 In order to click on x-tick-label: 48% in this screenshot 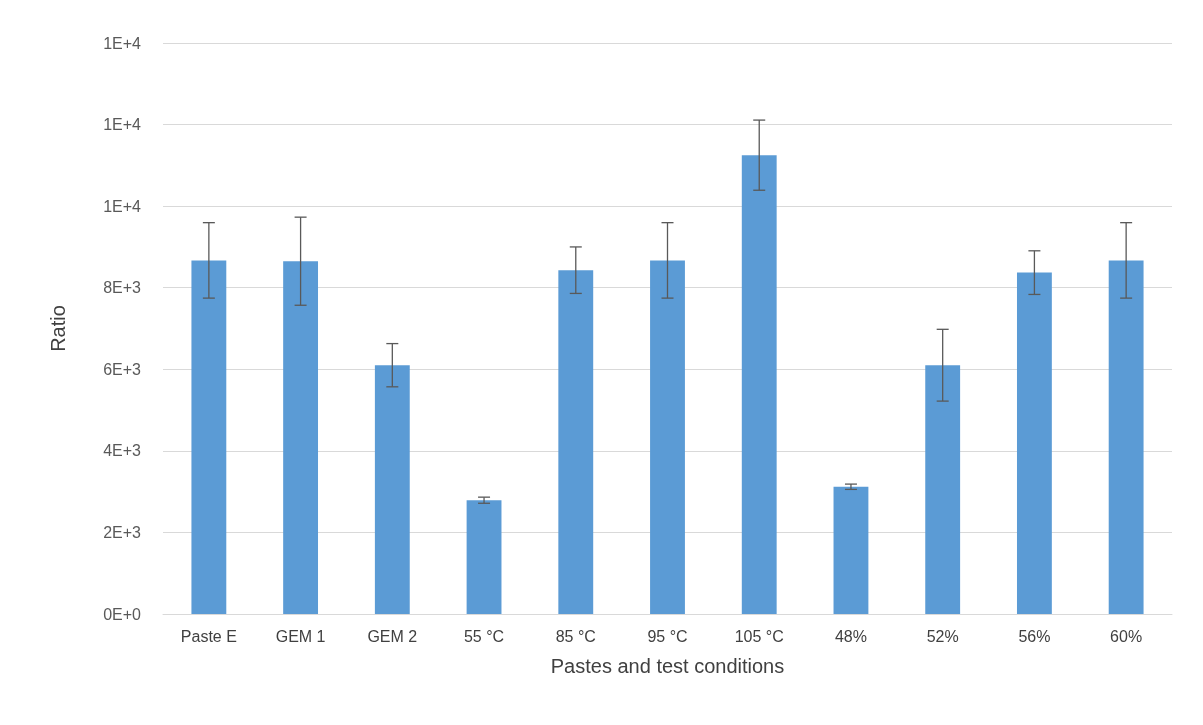, I will do `click(850, 636)`.